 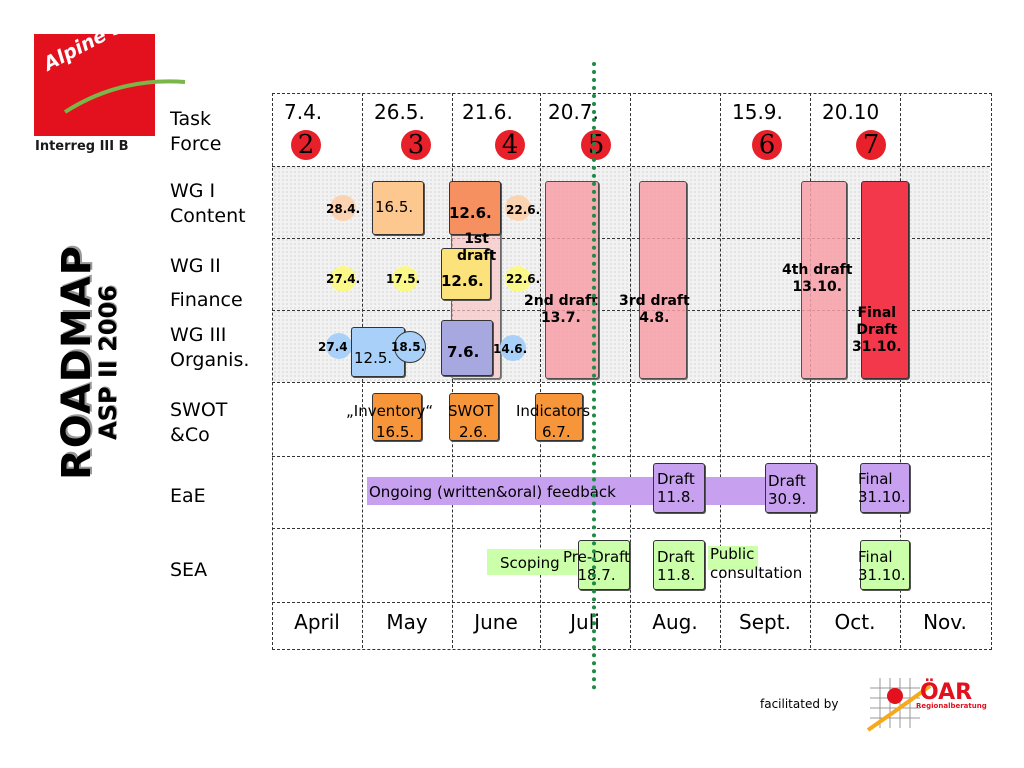 I want to click on sea-scoping: Scoping, so click(x=530, y=563).